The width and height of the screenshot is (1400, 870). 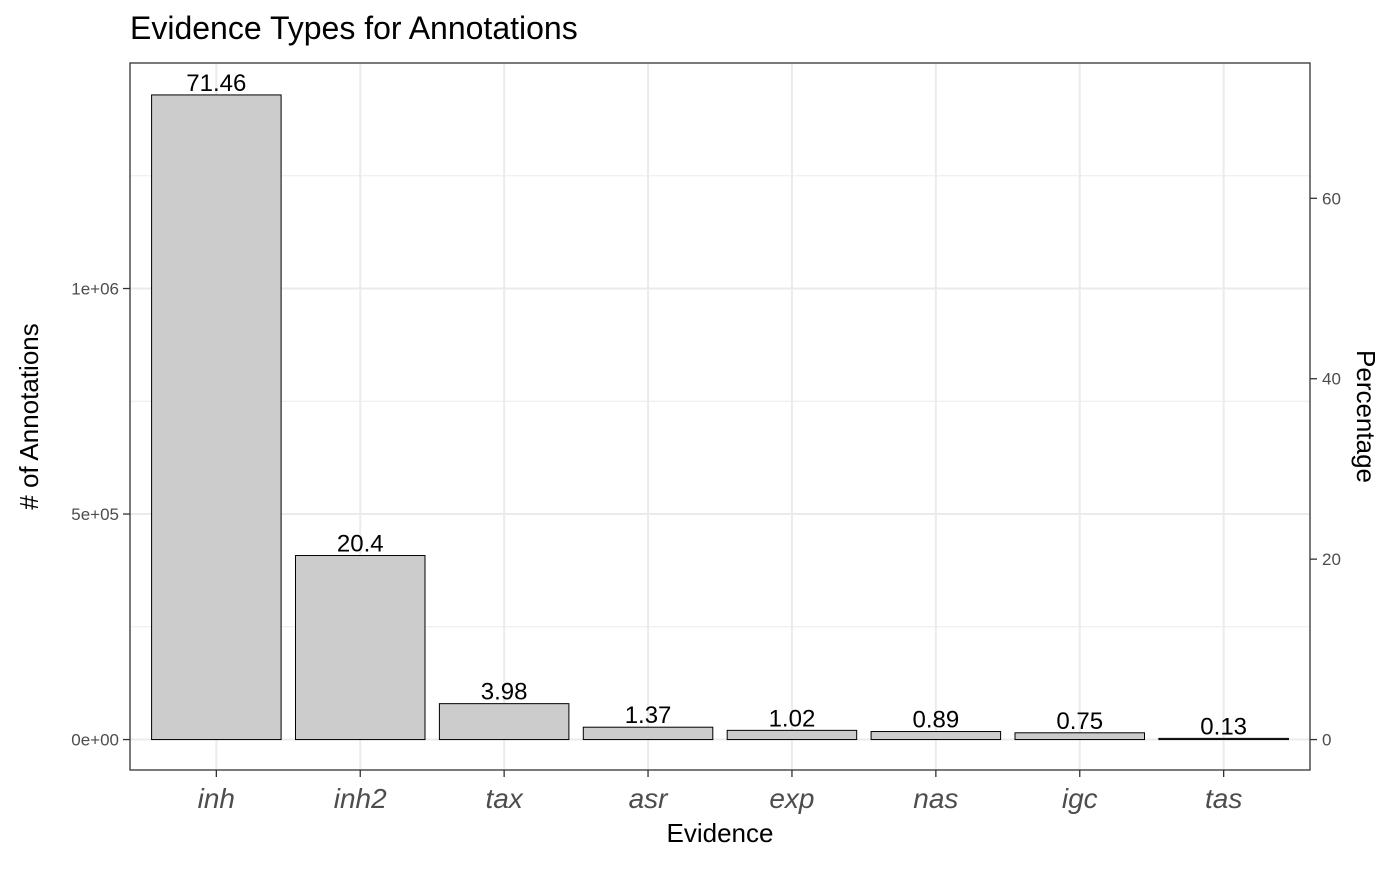 I want to click on data-label: 71.46, so click(x=216, y=83).